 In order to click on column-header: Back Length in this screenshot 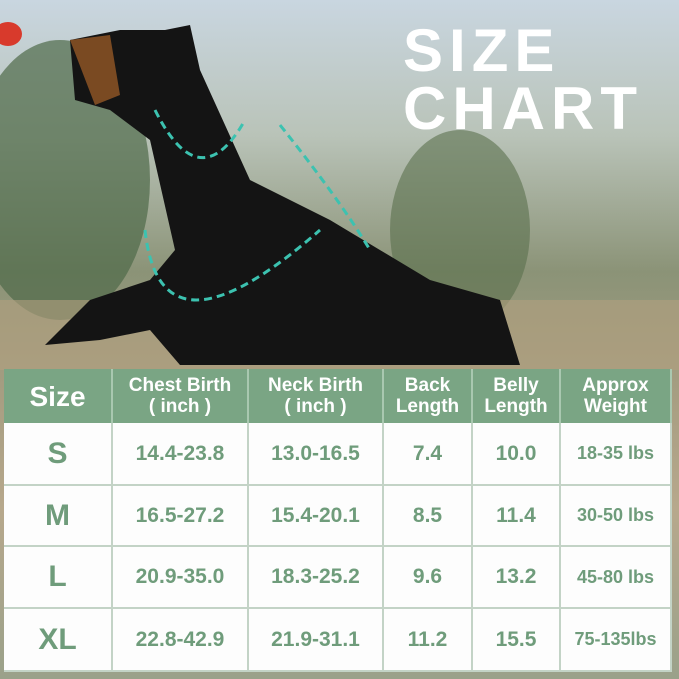, I will do `click(428, 396)`.